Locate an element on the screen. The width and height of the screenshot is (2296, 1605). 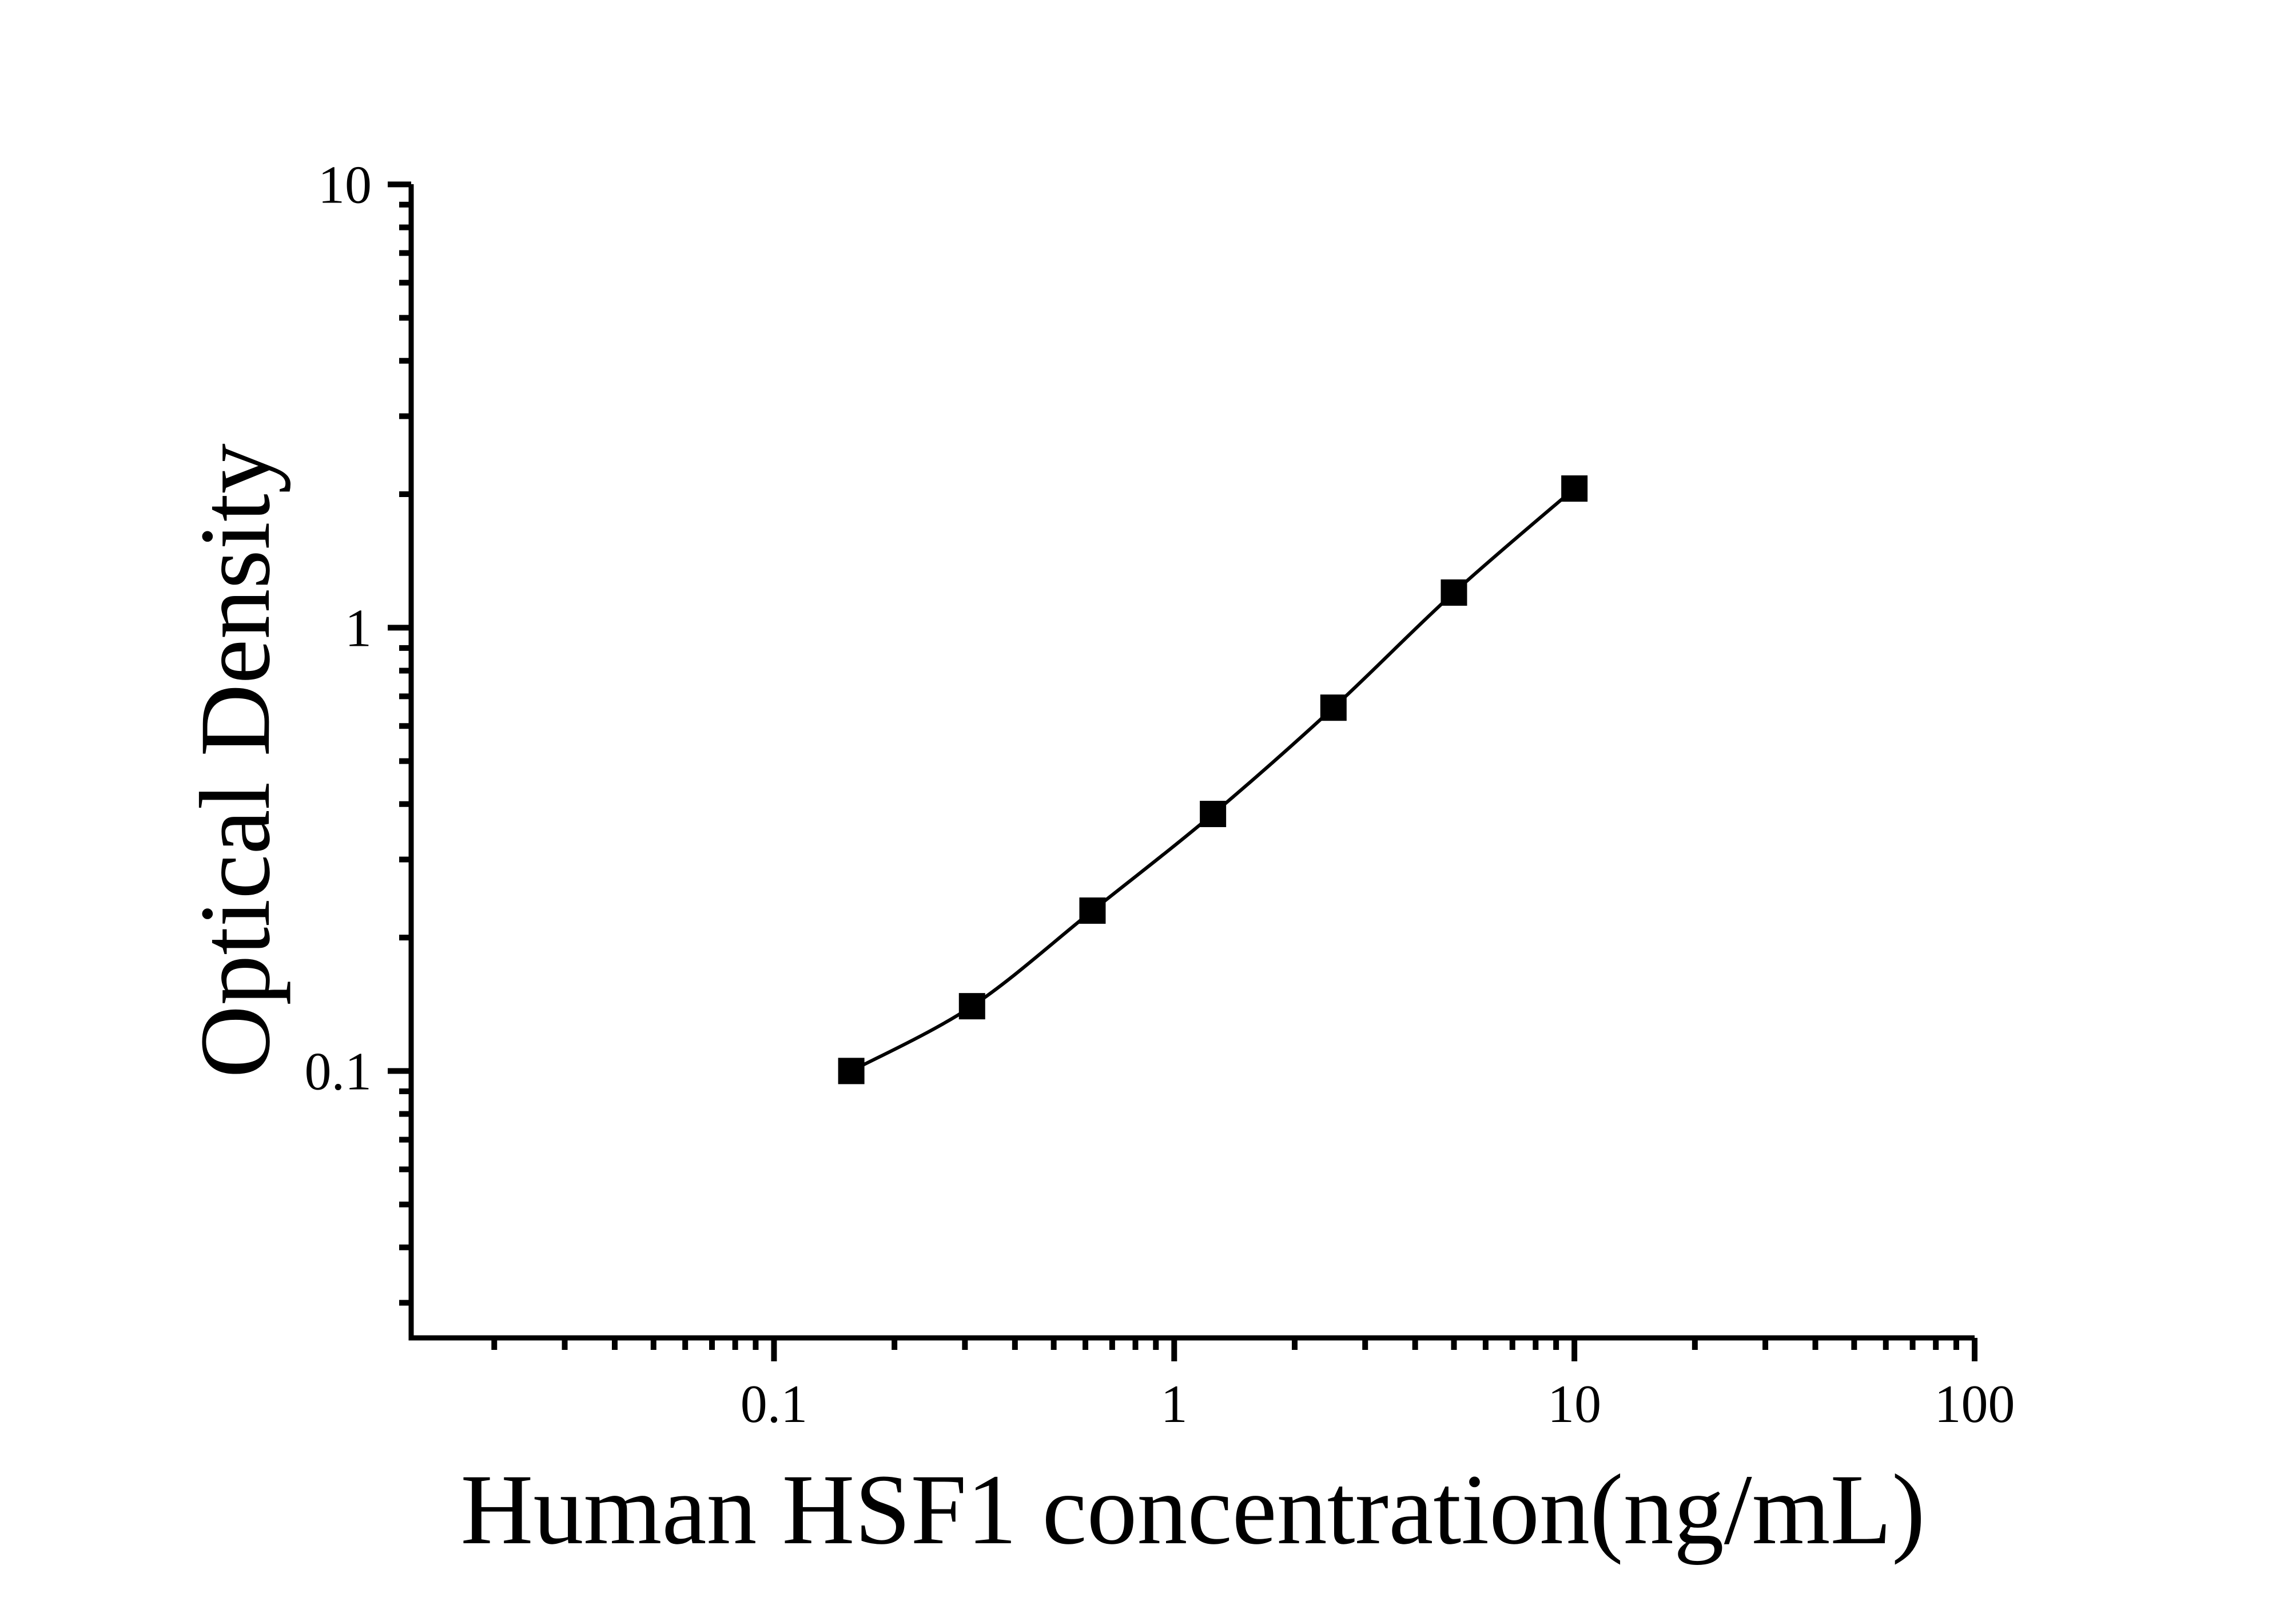
x-tick-label: 0.1 is located at coordinates (775, 1404).